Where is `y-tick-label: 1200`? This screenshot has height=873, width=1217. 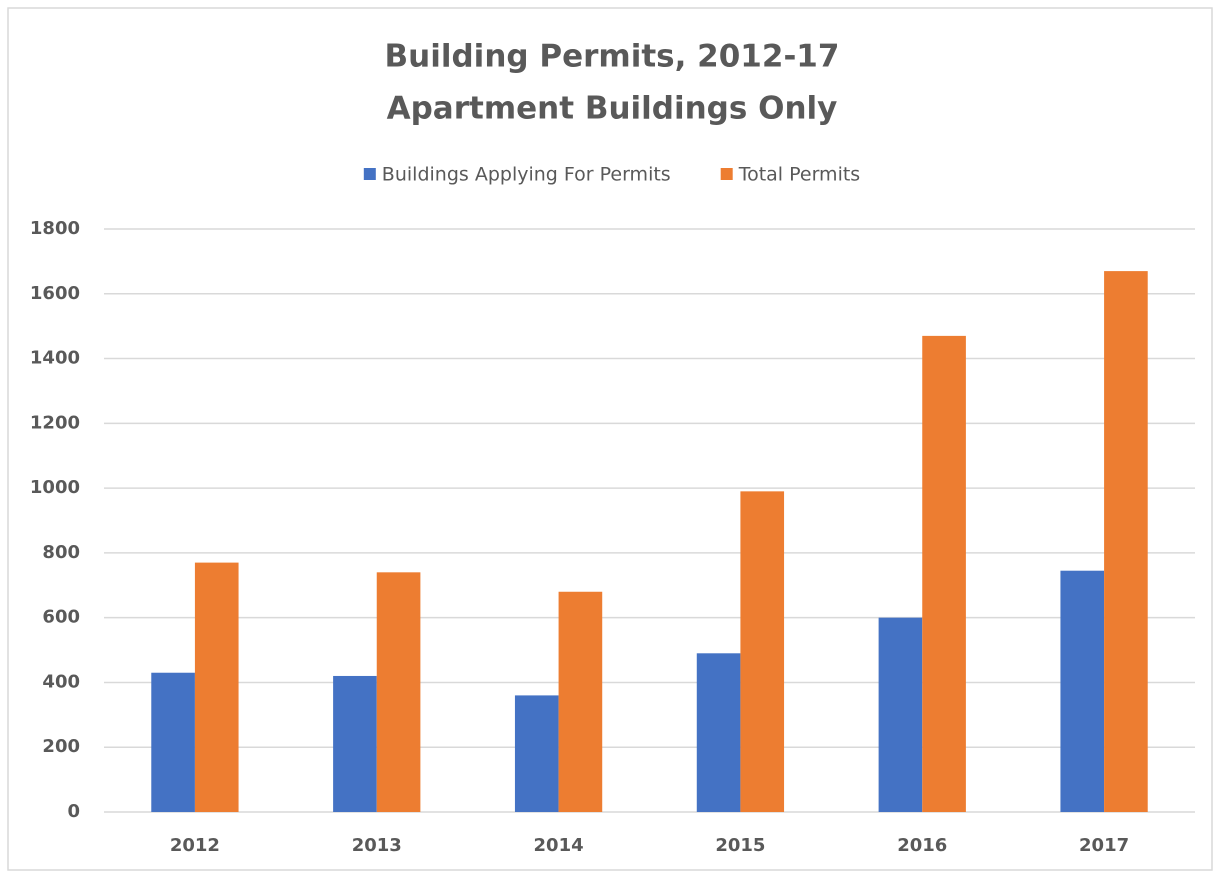
y-tick-label: 1200 is located at coordinates (55, 422).